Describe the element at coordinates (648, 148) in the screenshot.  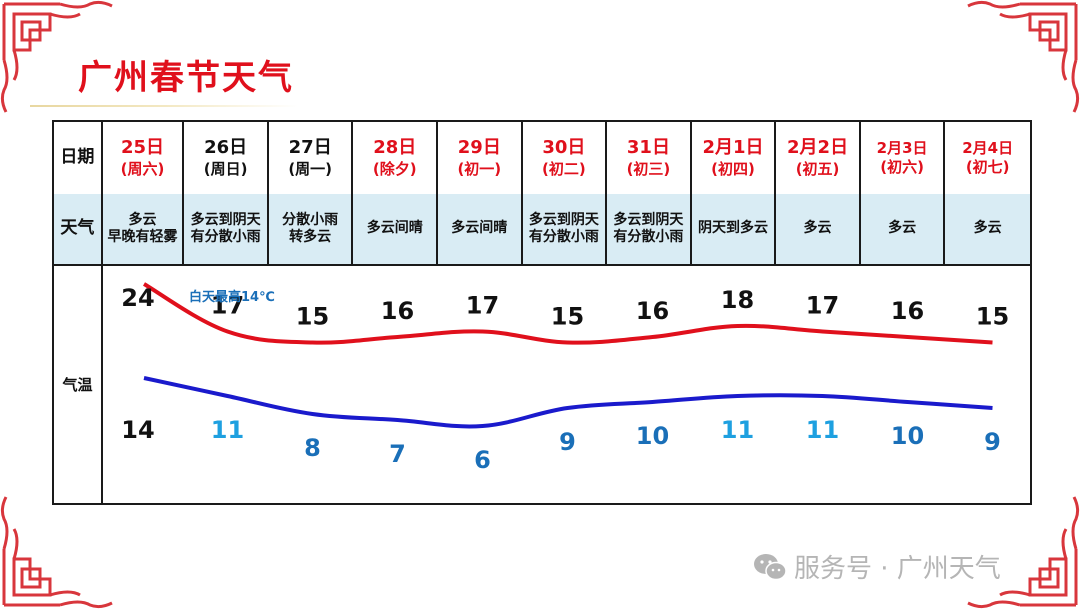
I see `date-text: 31日` at that location.